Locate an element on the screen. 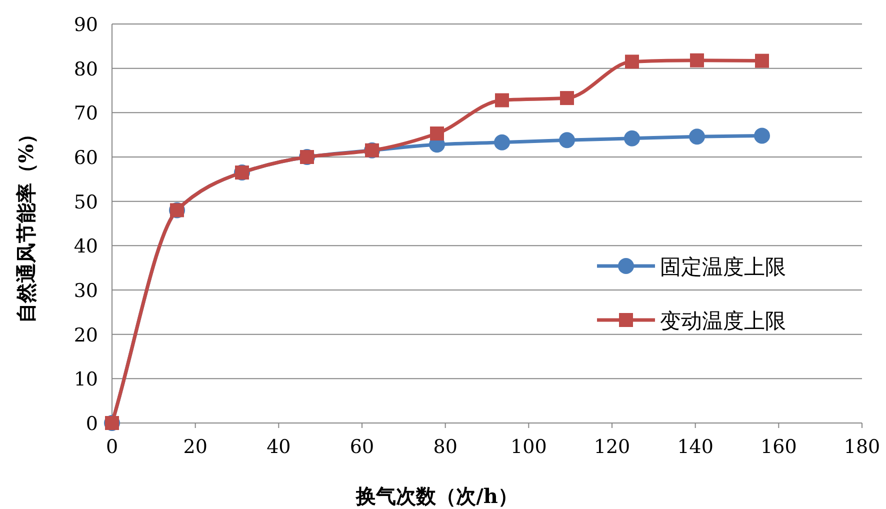 This screenshot has height=509, width=886. y-tick-label: 30 is located at coordinates (86, 291).